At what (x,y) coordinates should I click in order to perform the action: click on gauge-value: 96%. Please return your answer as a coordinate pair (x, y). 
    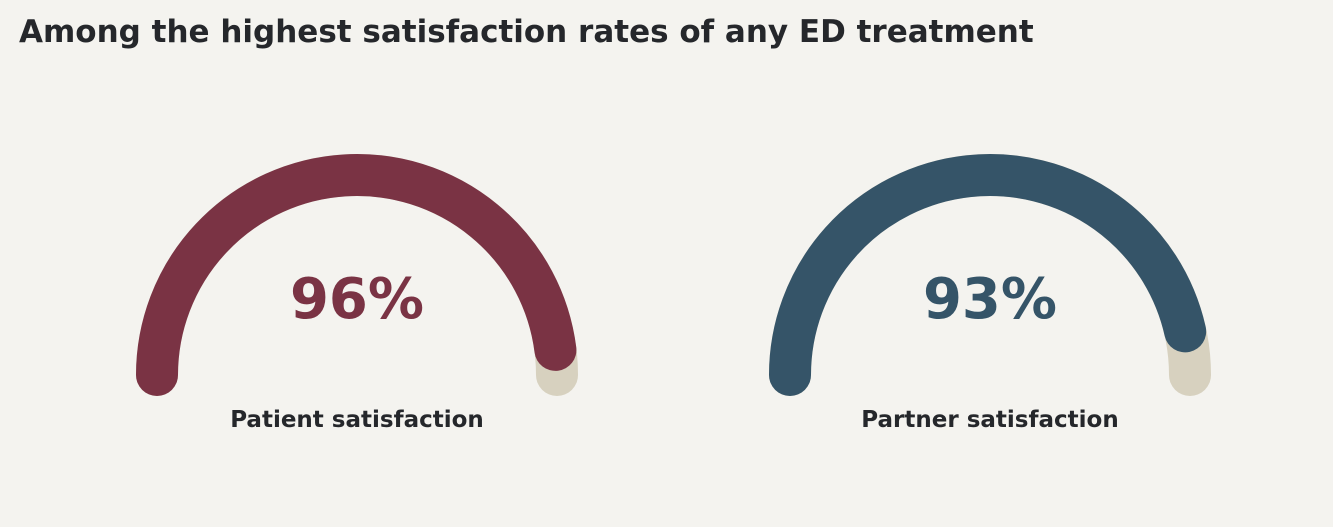
    Looking at the image, I should click on (357, 299).